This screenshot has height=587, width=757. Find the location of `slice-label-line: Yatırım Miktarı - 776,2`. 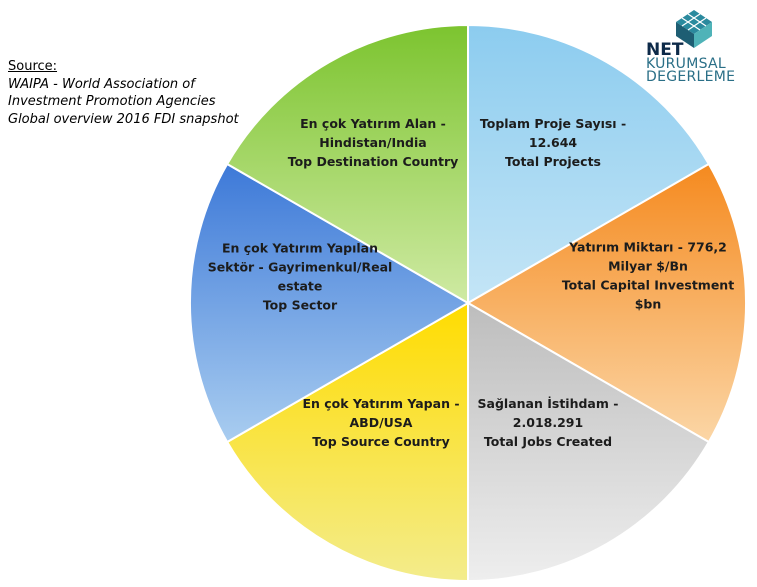

slice-label-line: Yatırım Miktarı - 776,2 is located at coordinates (647, 247).